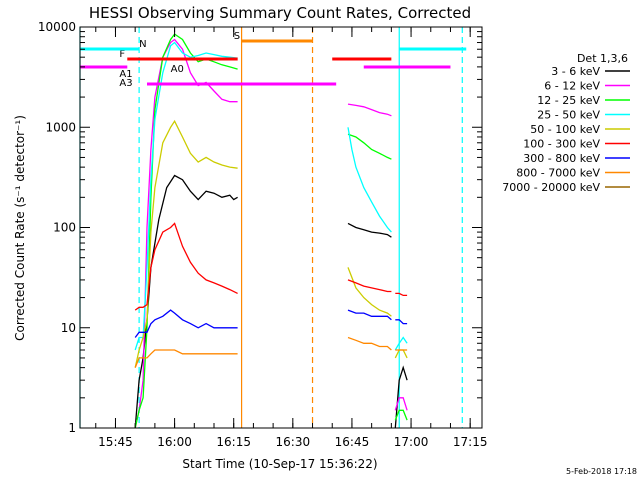 The height and width of the screenshot is (480, 640). What do you see at coordinates (470, 442) in the screenshot?
I see `x-tick-label: 17:15` at bounding box center [470, 442].